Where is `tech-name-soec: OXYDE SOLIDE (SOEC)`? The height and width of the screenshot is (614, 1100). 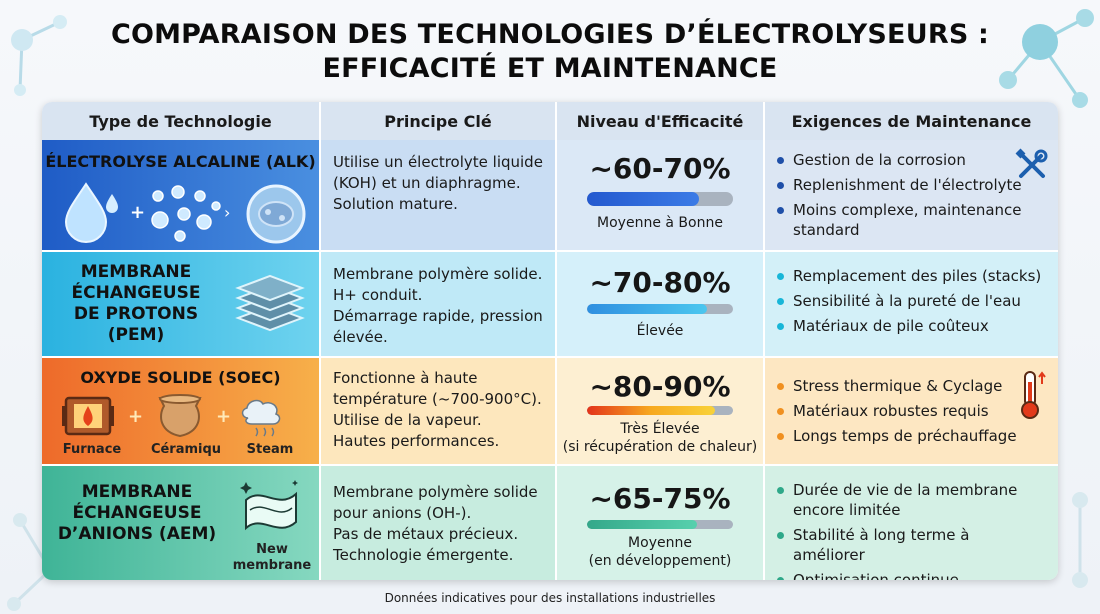 tech-name-soec: OXYDE SOLIDE (SOEC) is located at coordinates (180, 377).